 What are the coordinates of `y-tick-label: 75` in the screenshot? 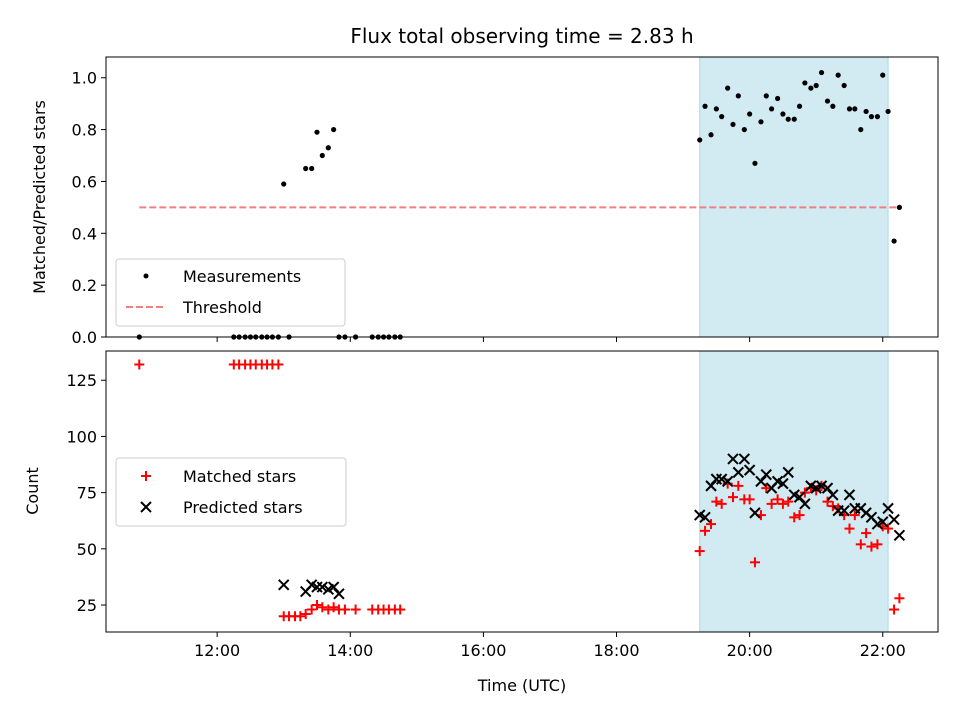 It's located at (87, 493).